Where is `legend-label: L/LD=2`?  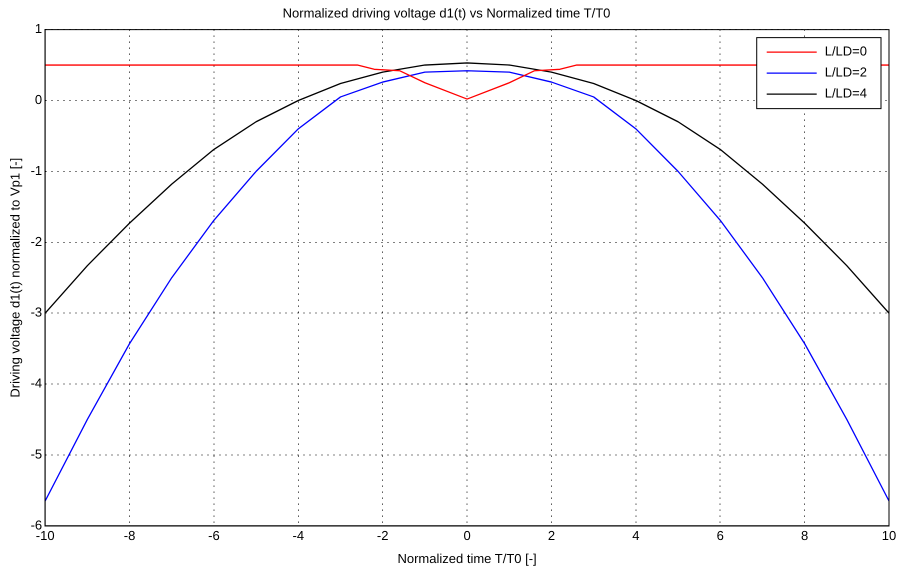
legend-label: L/LD=2 is located at coordinates (846, 72).